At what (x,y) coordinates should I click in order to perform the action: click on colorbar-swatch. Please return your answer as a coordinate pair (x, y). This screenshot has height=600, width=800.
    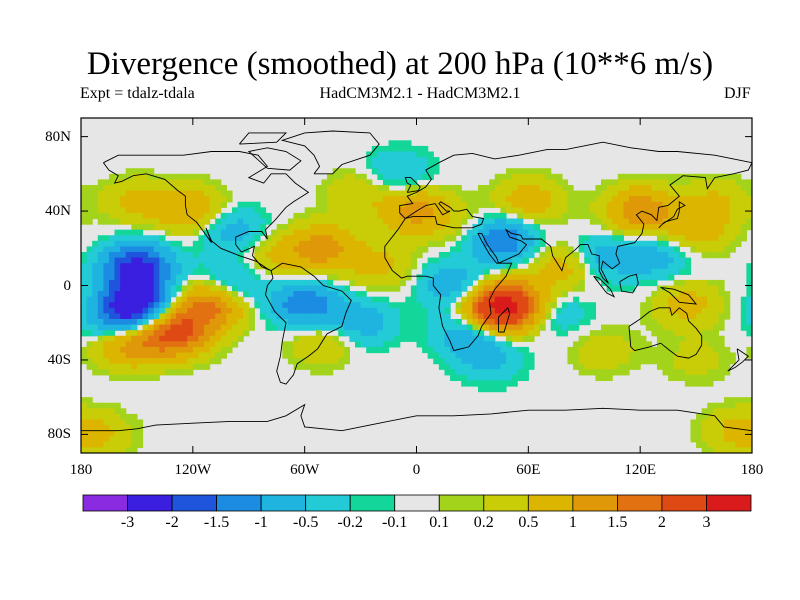
    Looking at the image, I should click on (417, 503).